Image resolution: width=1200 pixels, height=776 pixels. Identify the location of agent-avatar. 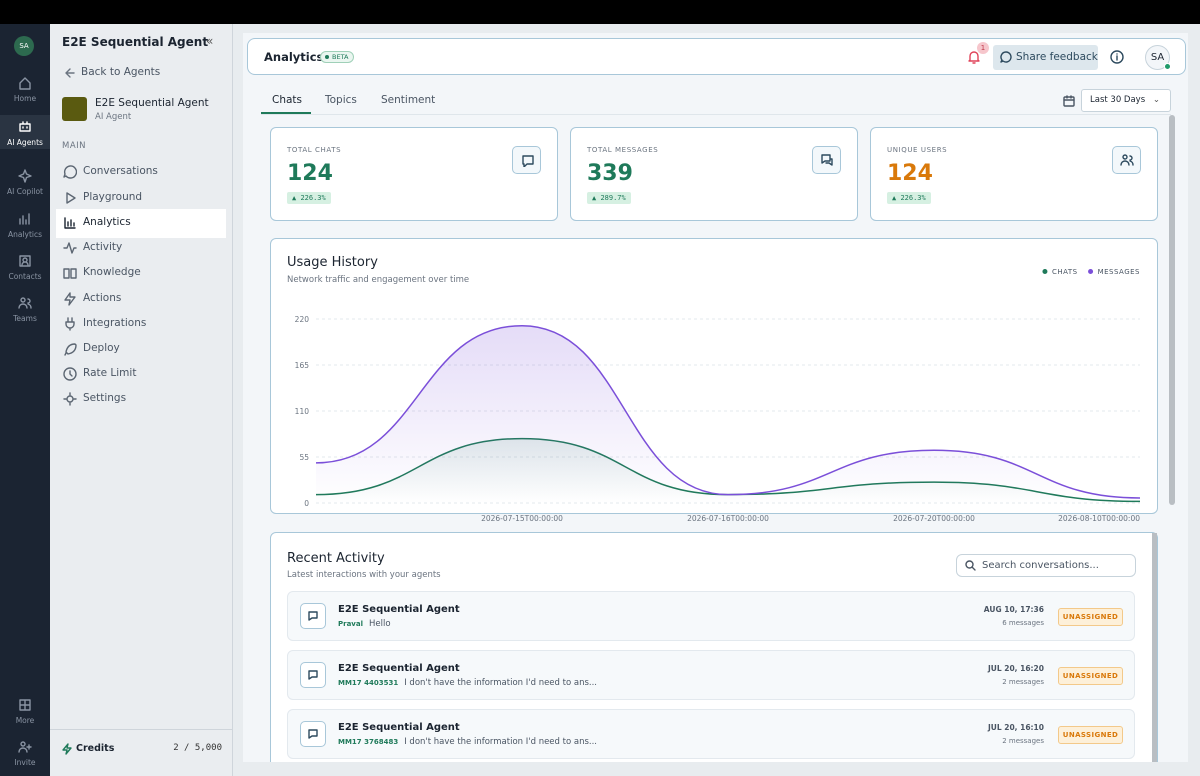
(74, 109).